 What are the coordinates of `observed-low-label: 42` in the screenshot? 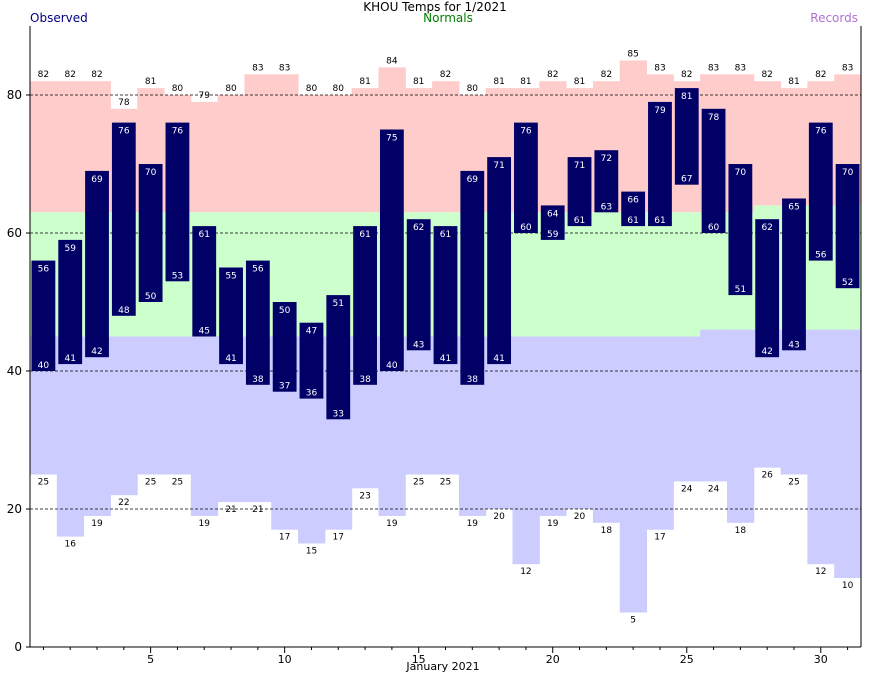 It's located at (96, 352).